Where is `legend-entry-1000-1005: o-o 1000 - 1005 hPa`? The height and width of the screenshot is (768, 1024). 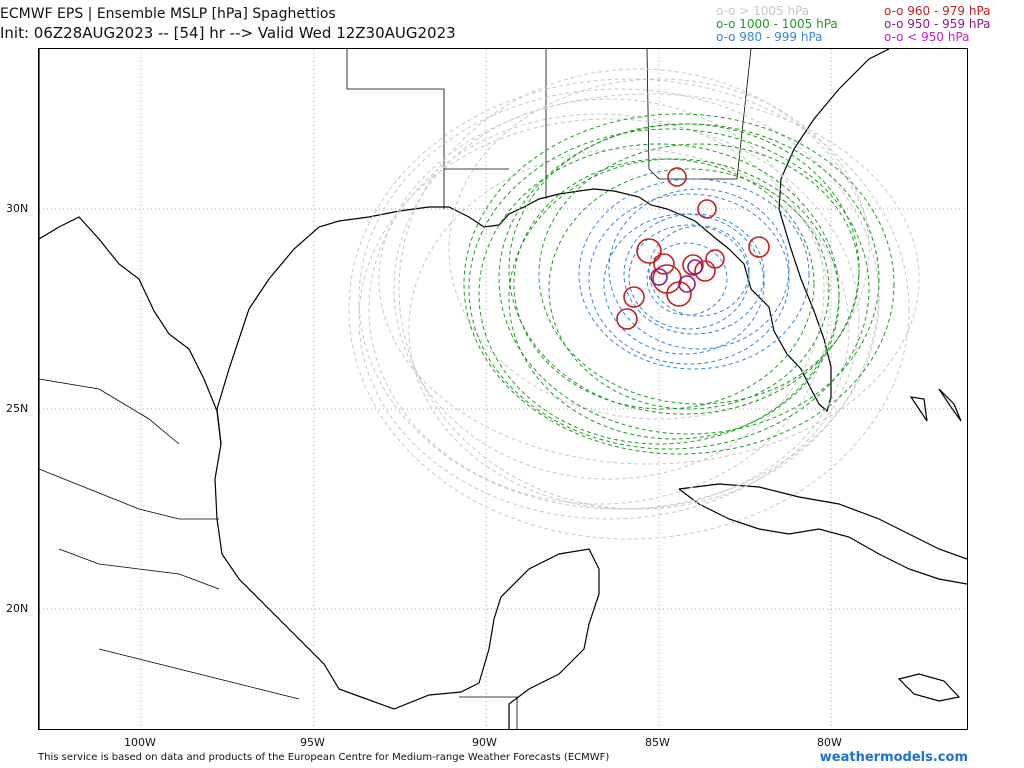
legend-entry-1000-1005: o-o 1000 - 1005 hPa is located at coordinates (777, 24).